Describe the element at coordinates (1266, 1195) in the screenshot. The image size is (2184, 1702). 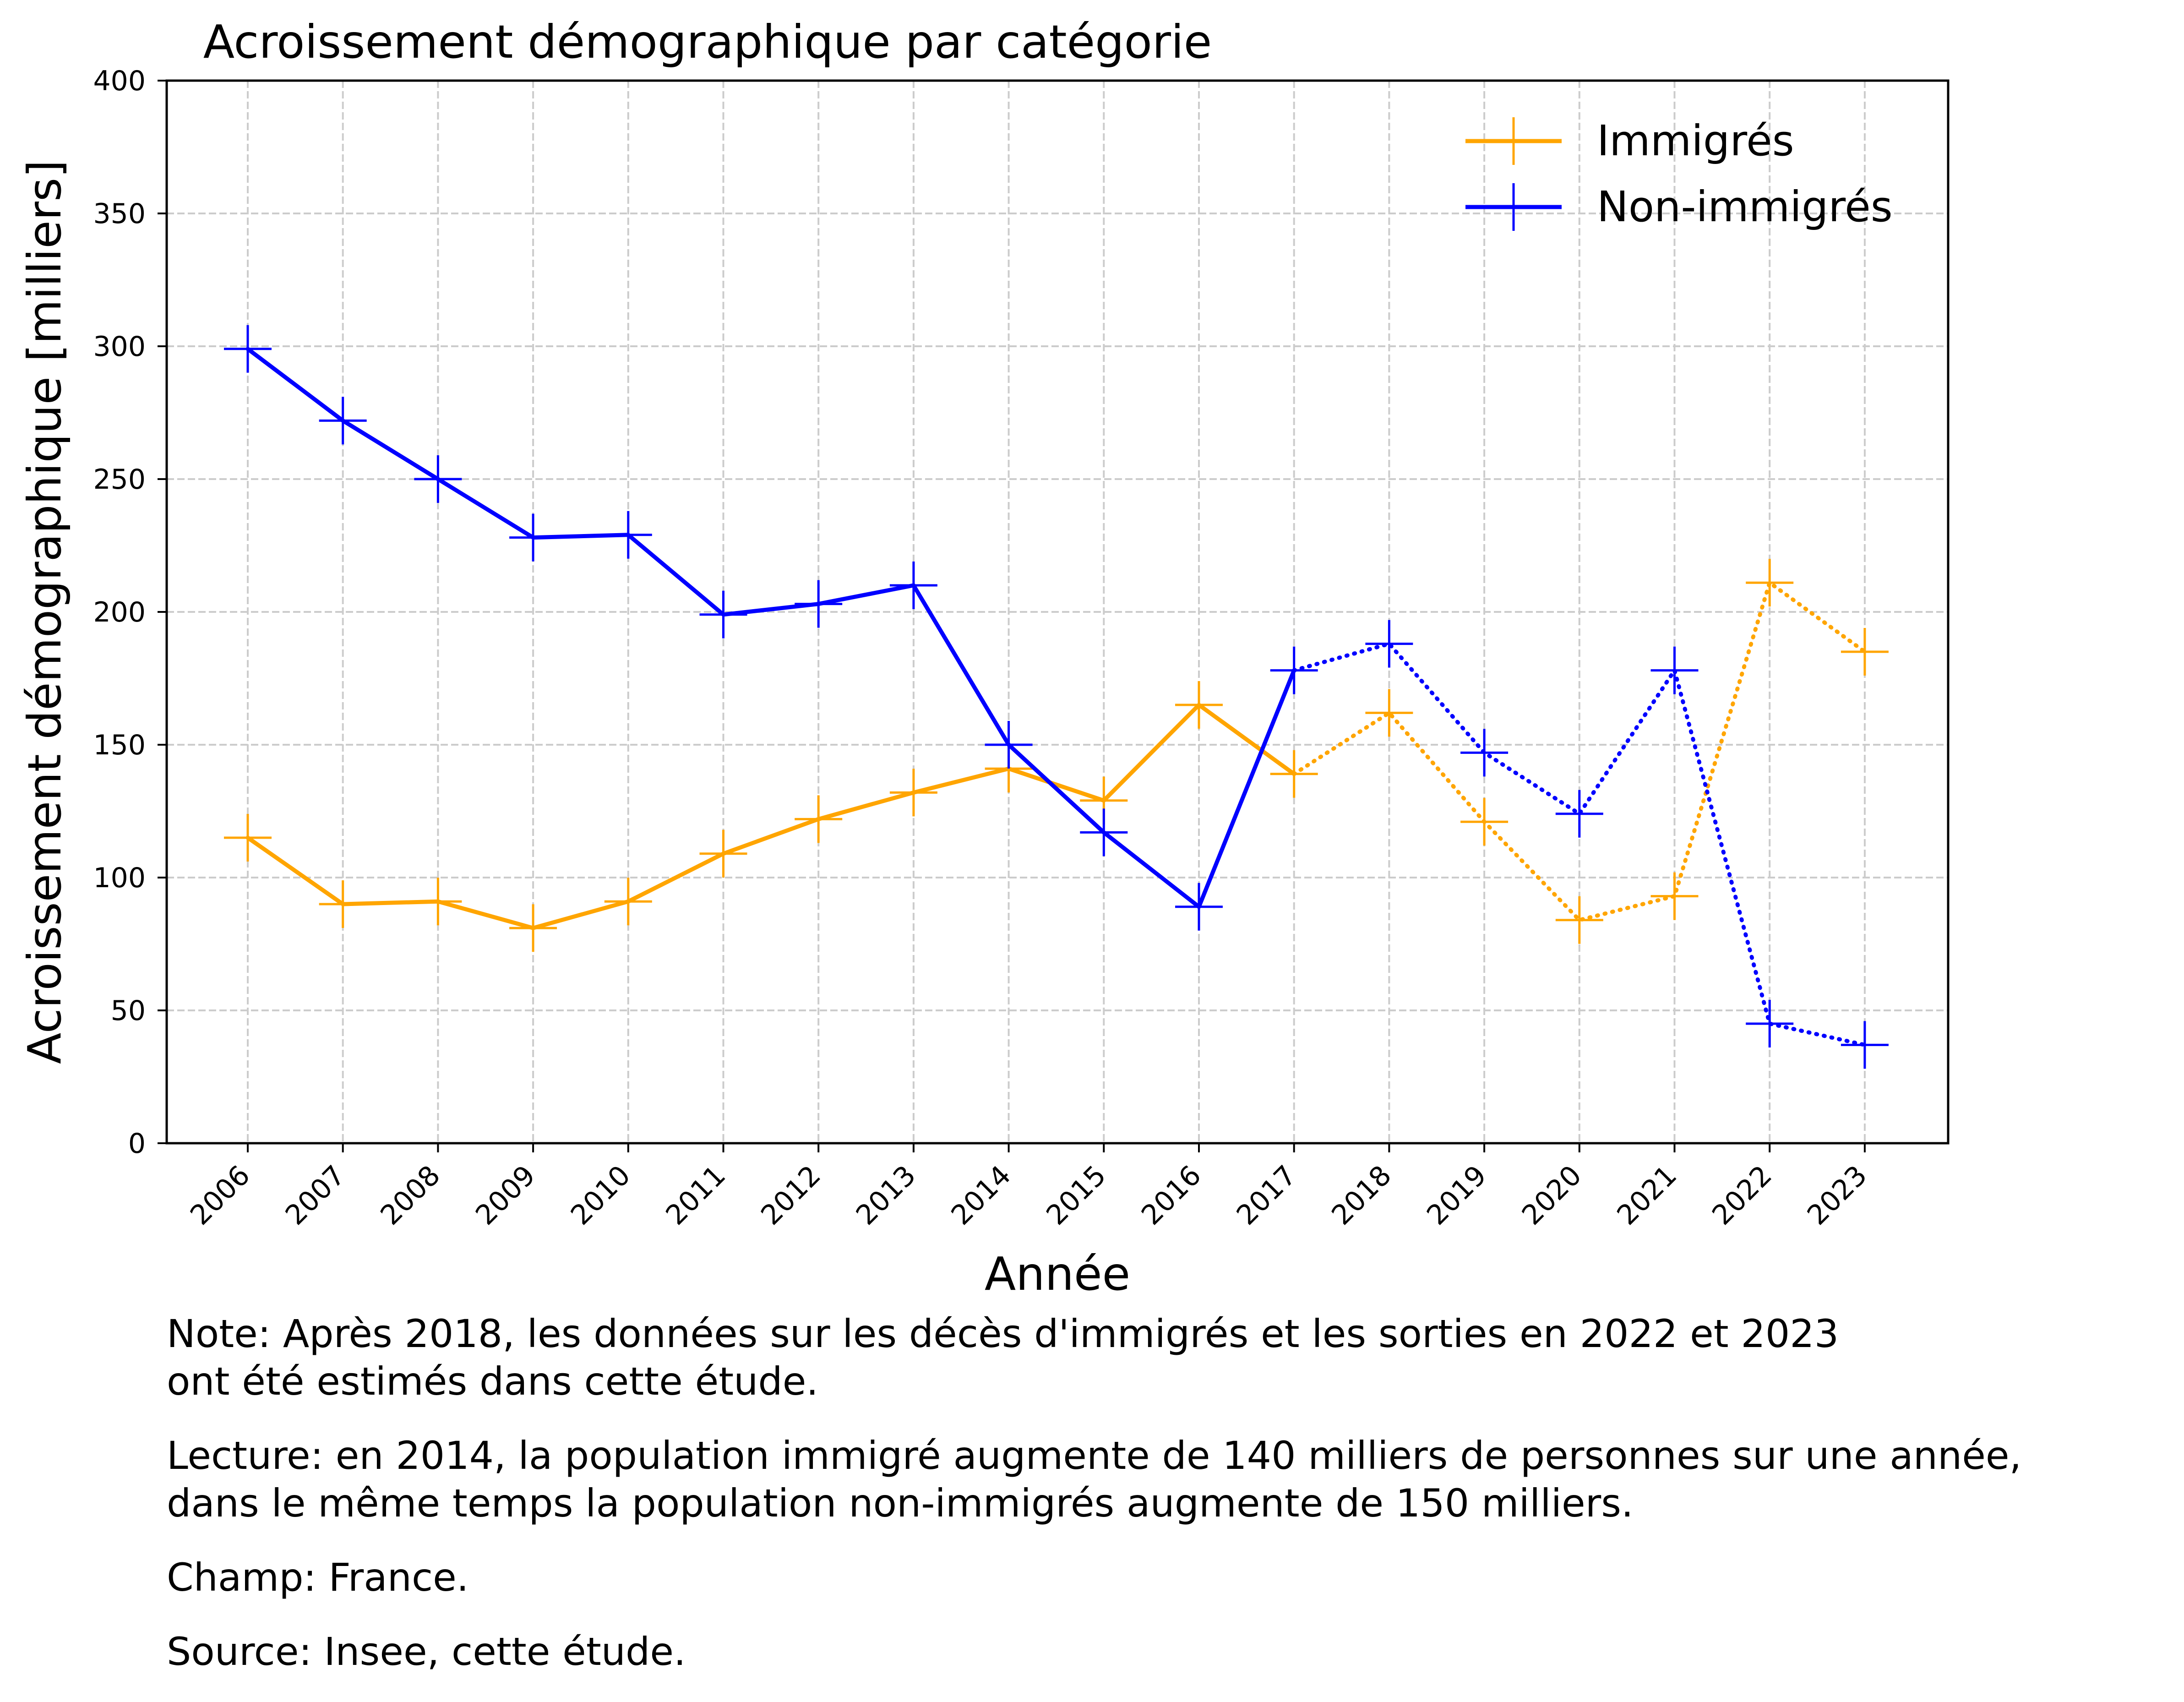
I see `x-tick-label: 2017` at that location.